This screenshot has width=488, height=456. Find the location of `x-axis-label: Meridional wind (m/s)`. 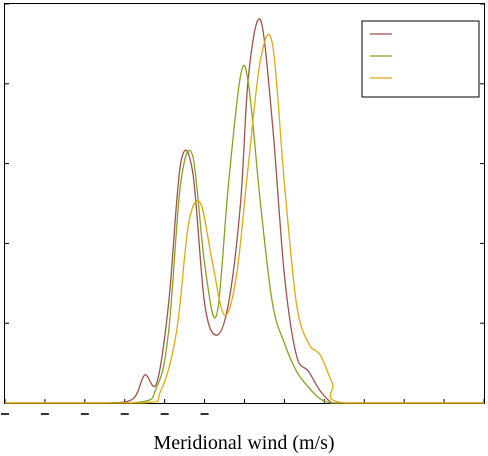

x-axis-label: Meridional wind (m/s) is located at coordinates (243, 443).